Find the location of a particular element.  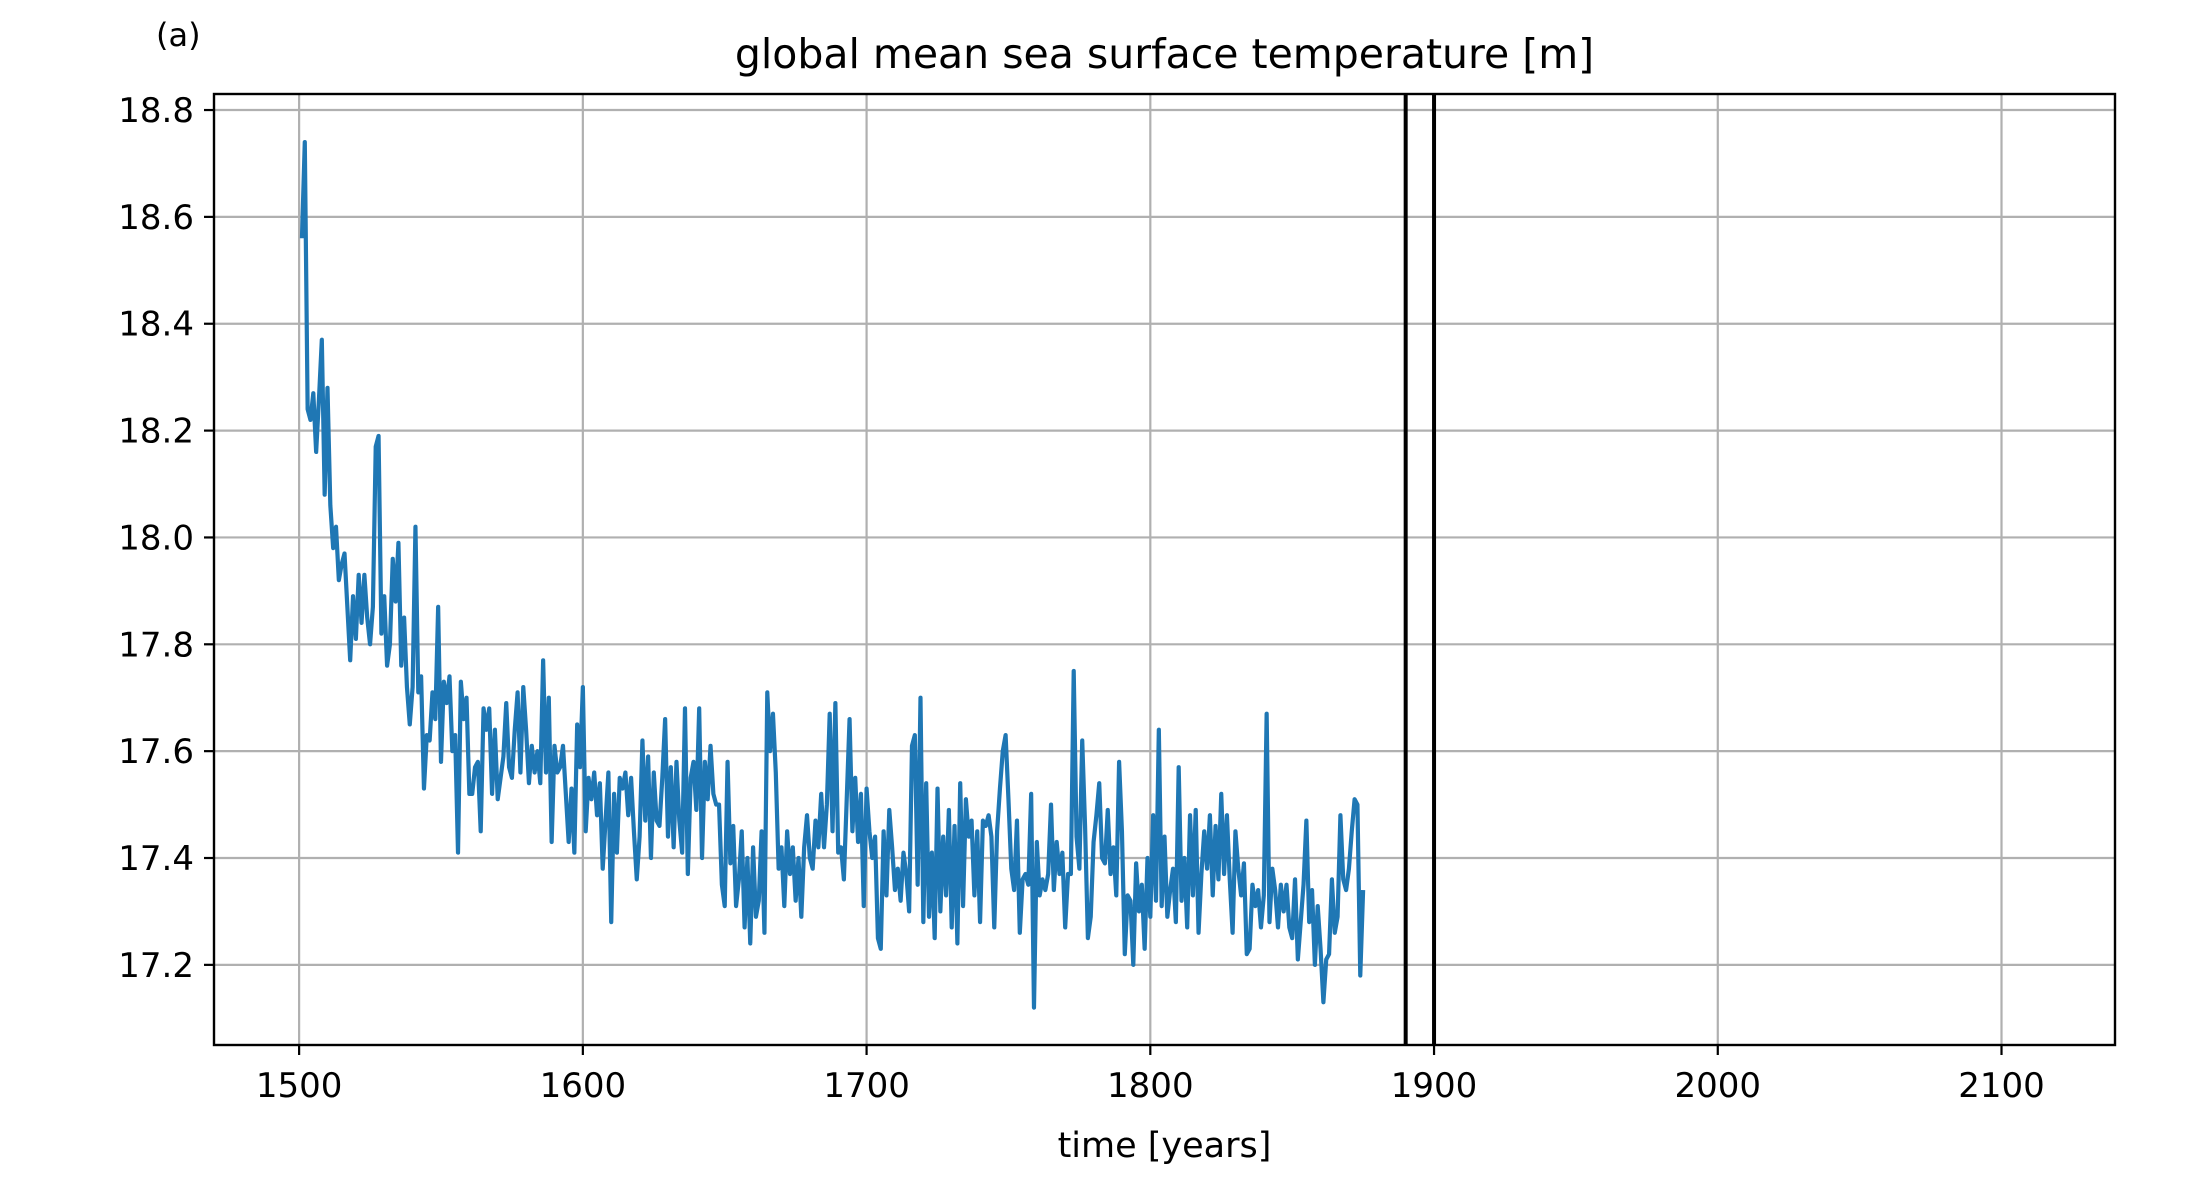

y-tick-label: 18.2 is located at coordinates (156, 432).